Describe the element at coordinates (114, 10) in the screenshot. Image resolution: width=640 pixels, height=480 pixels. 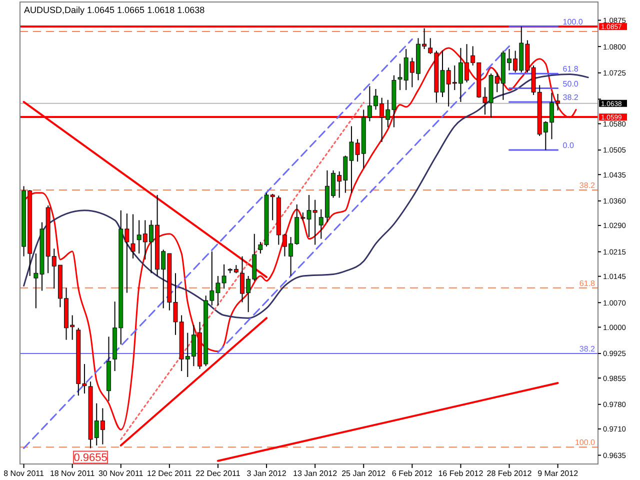
I see `chart-title: AUDUSD,Daily 1.0645 1.0665 1.0618 1.0638` at that location.